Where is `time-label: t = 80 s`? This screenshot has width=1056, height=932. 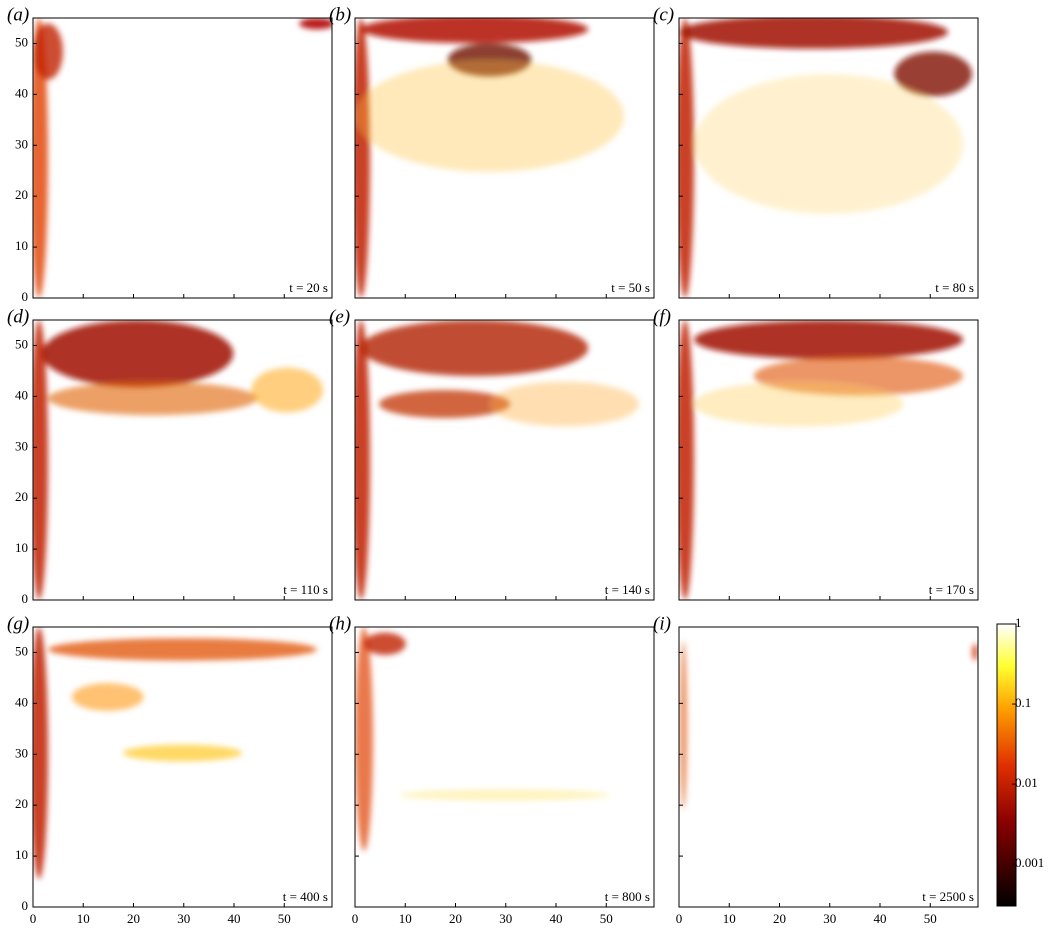
time-label: t = 80 s is located at coordinates (954, 287).